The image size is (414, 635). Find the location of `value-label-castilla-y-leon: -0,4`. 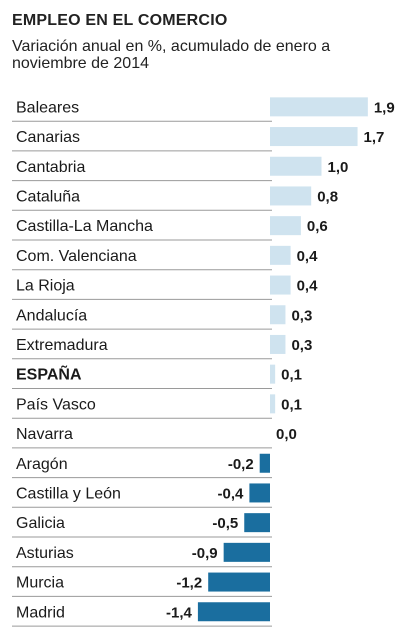

value-label-castilla-y-leon: -0,4 is located at coordinates (231, 493).